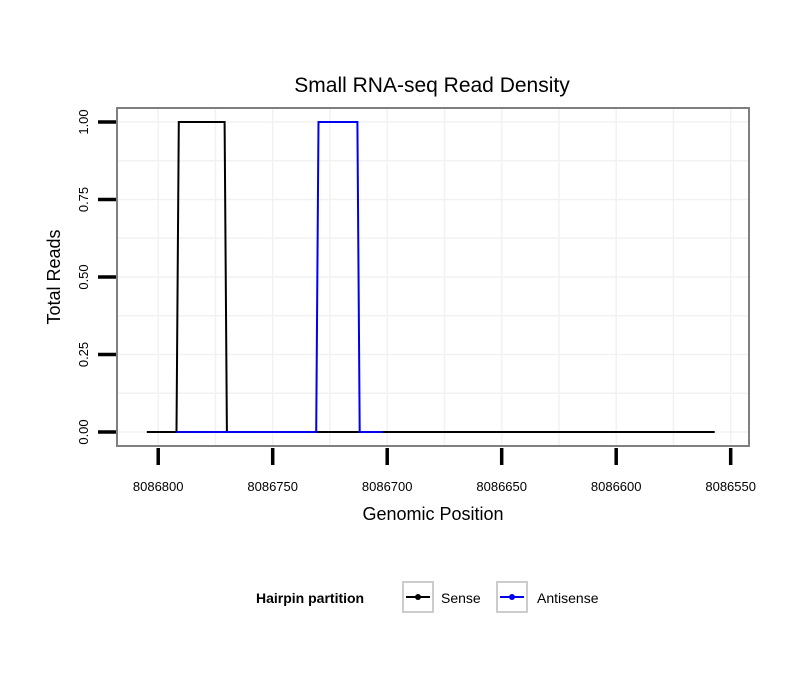  What do you see at coordinates (310, 598) in the screenshot?
I see `legend-title: Hairpin partition` at bounding box center [310, 598].